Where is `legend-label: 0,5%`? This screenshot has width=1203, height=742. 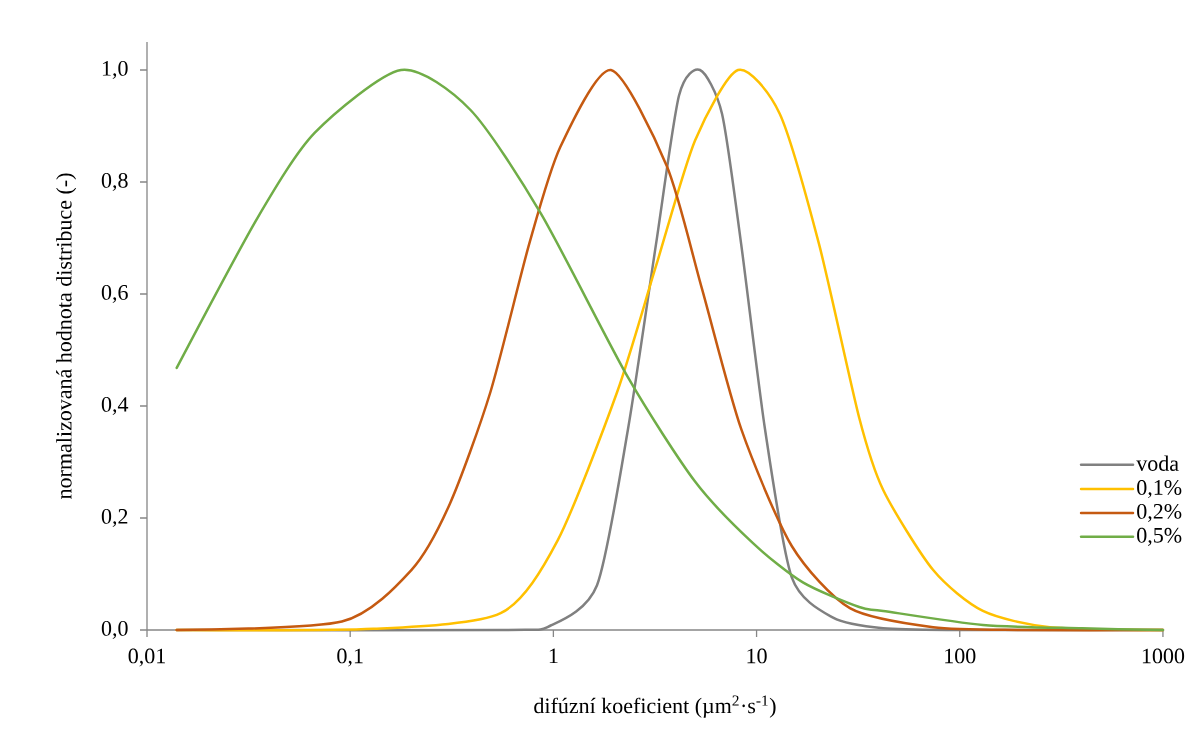
legend-label: 0,5% is located at coordinates (1159, 536).